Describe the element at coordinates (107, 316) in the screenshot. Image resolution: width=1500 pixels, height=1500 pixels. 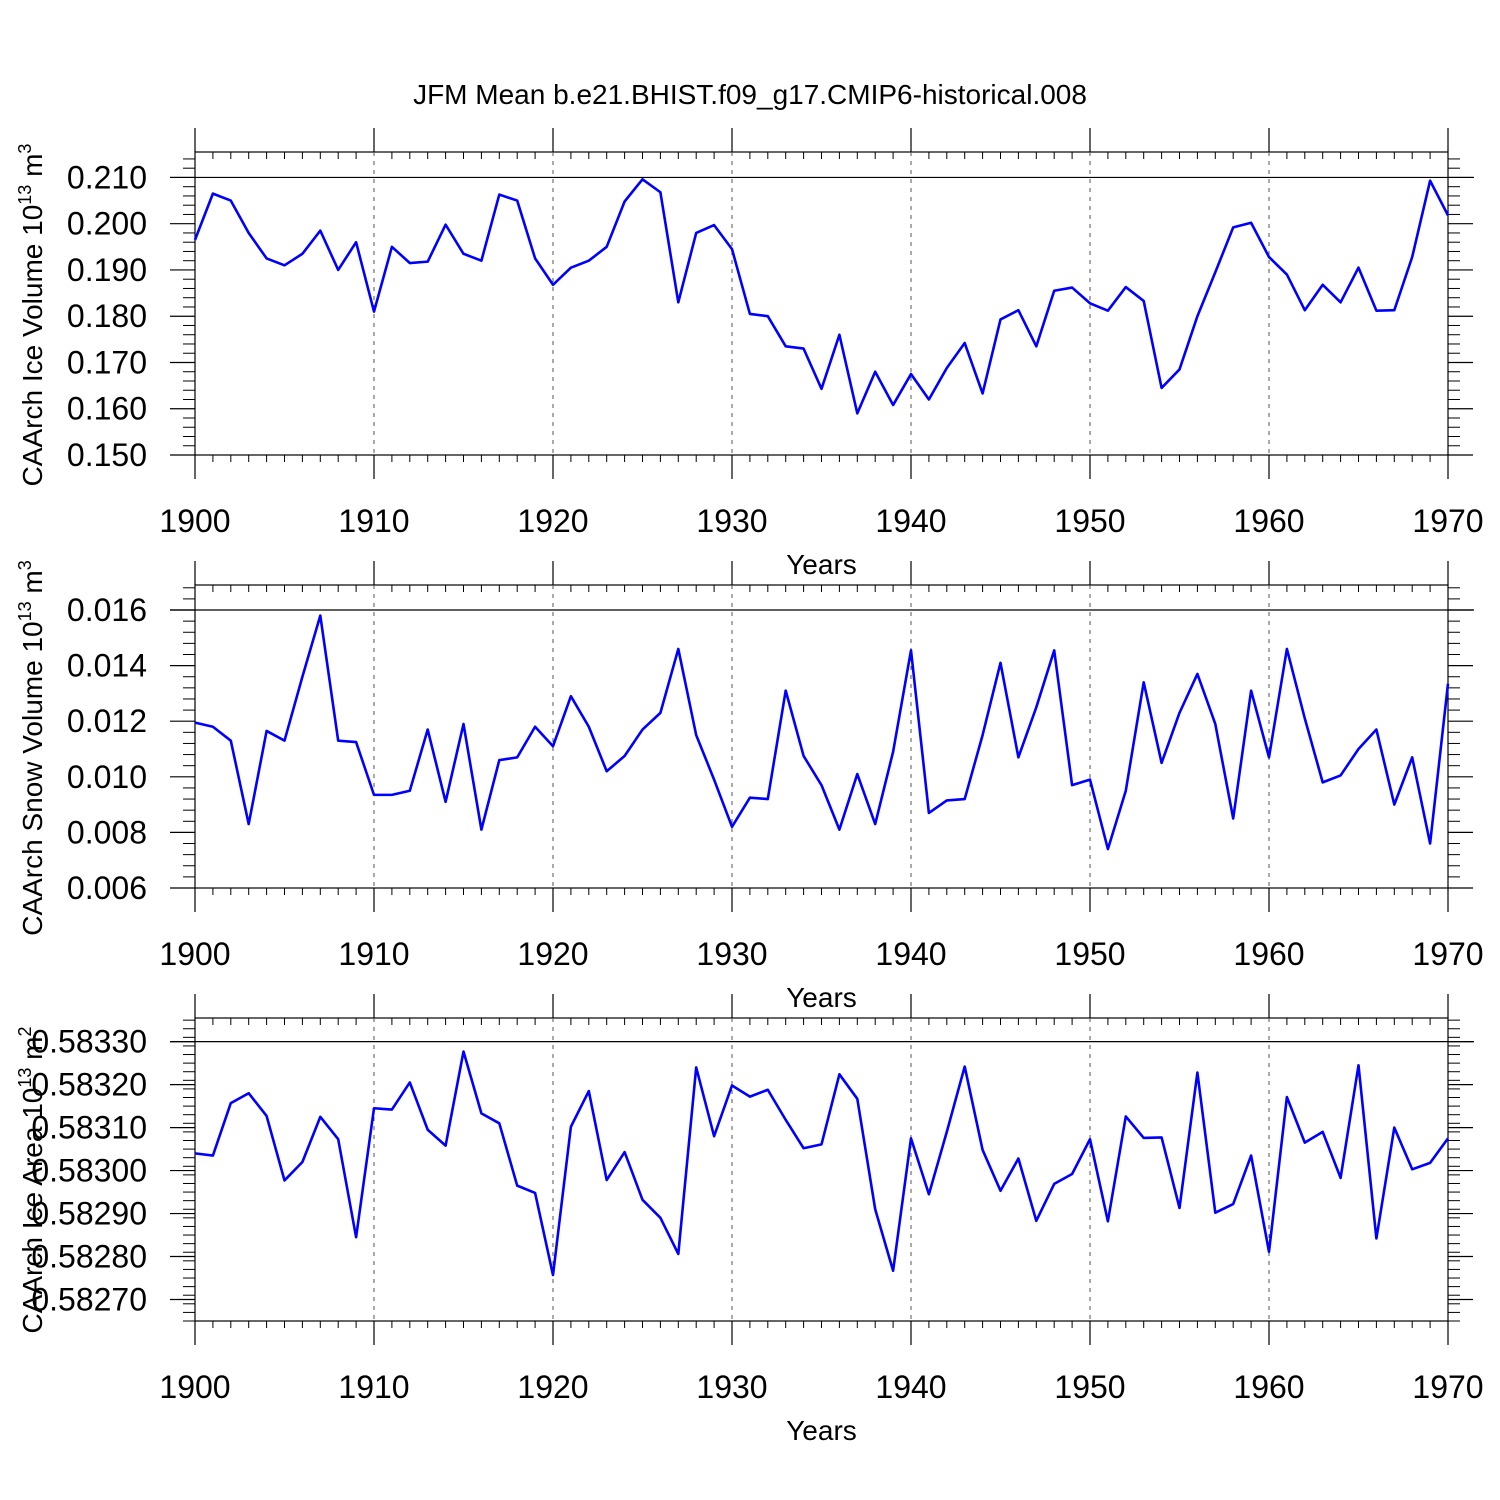
I see `y-tick-label: 0.180` at that location.